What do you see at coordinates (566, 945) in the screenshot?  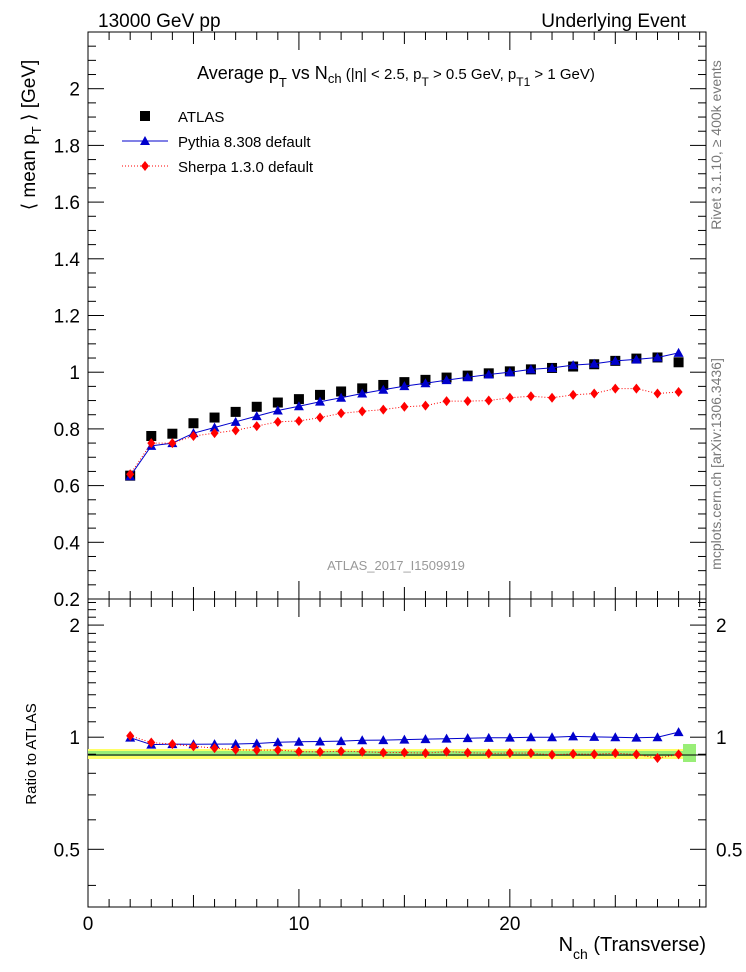 I see `xlabel-part-a: N` at bounding box center [566, 945].